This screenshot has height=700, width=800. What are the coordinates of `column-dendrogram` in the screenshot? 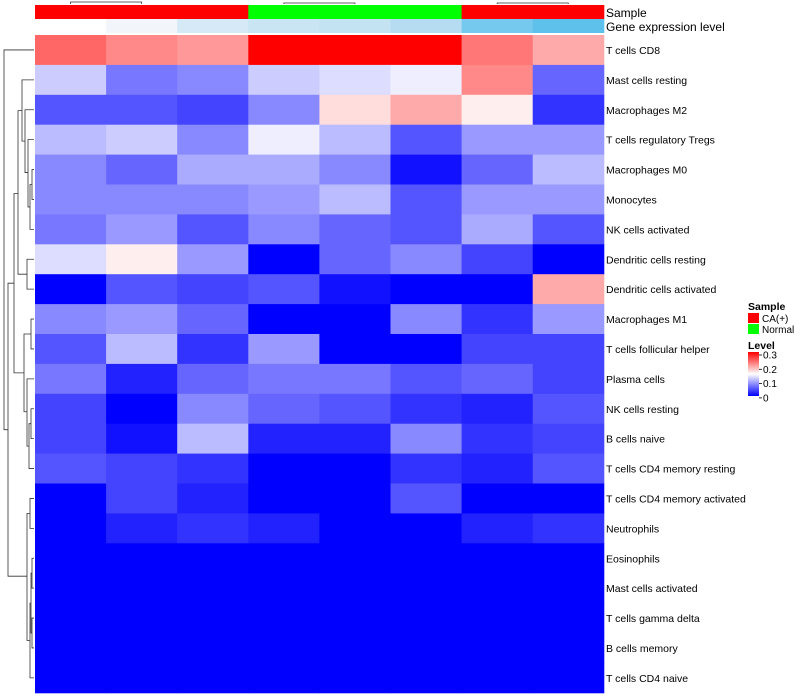 It's located at (319, 2).